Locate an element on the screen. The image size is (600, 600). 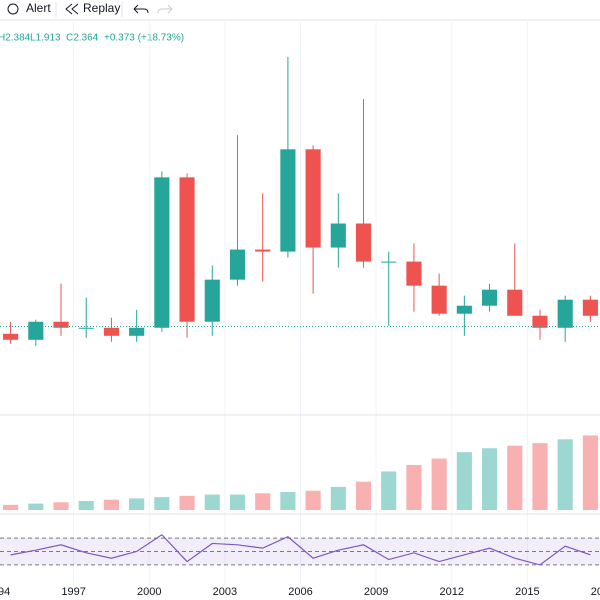
alert-label: Alert is located at coordinates (38, 8).